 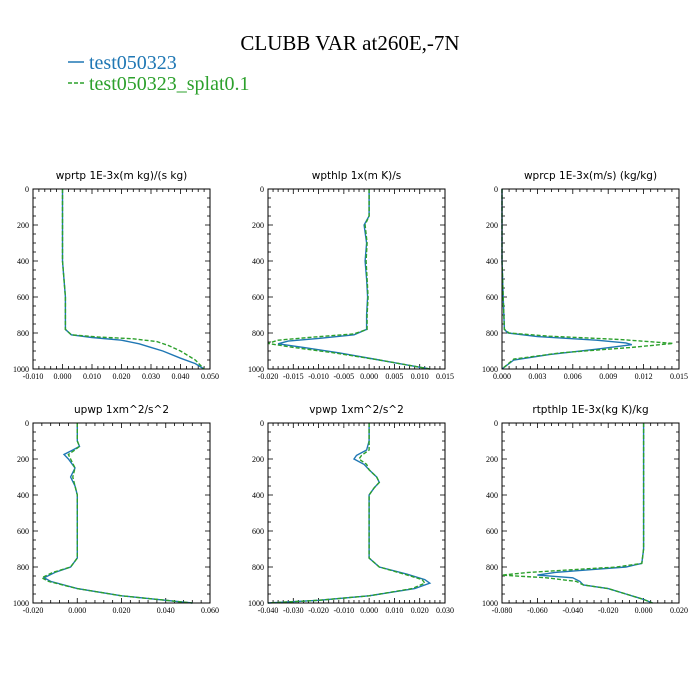 I want to click on subplot-title: wprcp 1E-3x(m/s) (kg/kg), so click(x=590, y=176).